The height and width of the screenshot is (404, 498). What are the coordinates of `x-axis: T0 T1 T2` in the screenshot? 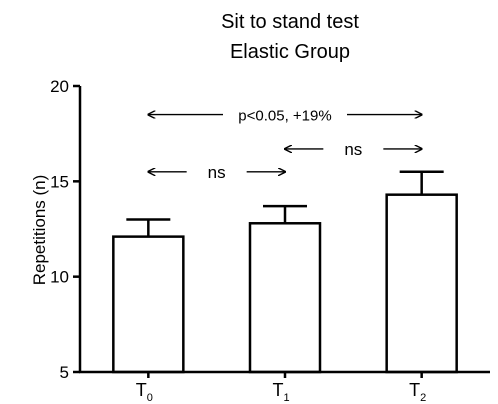 It's located at (284, 387).